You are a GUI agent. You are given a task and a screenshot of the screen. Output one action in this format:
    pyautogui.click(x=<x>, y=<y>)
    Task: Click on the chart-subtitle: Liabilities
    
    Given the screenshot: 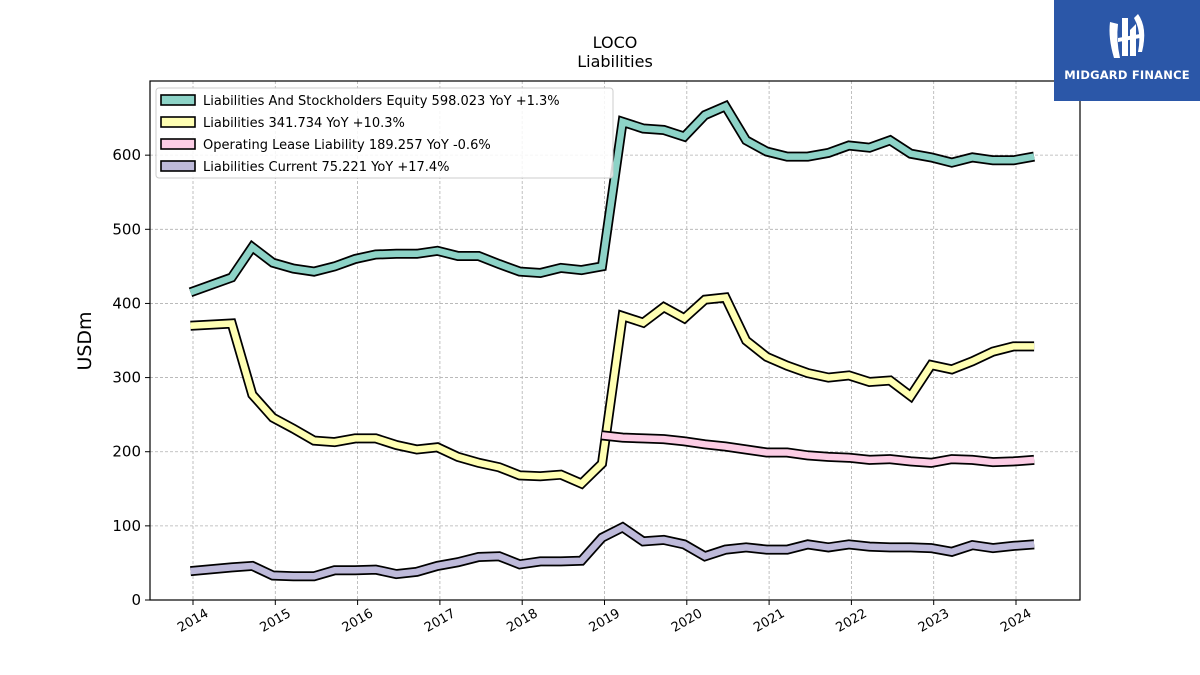 What is the action you would take?
    pyautogui.click(x=615, y=61)
    